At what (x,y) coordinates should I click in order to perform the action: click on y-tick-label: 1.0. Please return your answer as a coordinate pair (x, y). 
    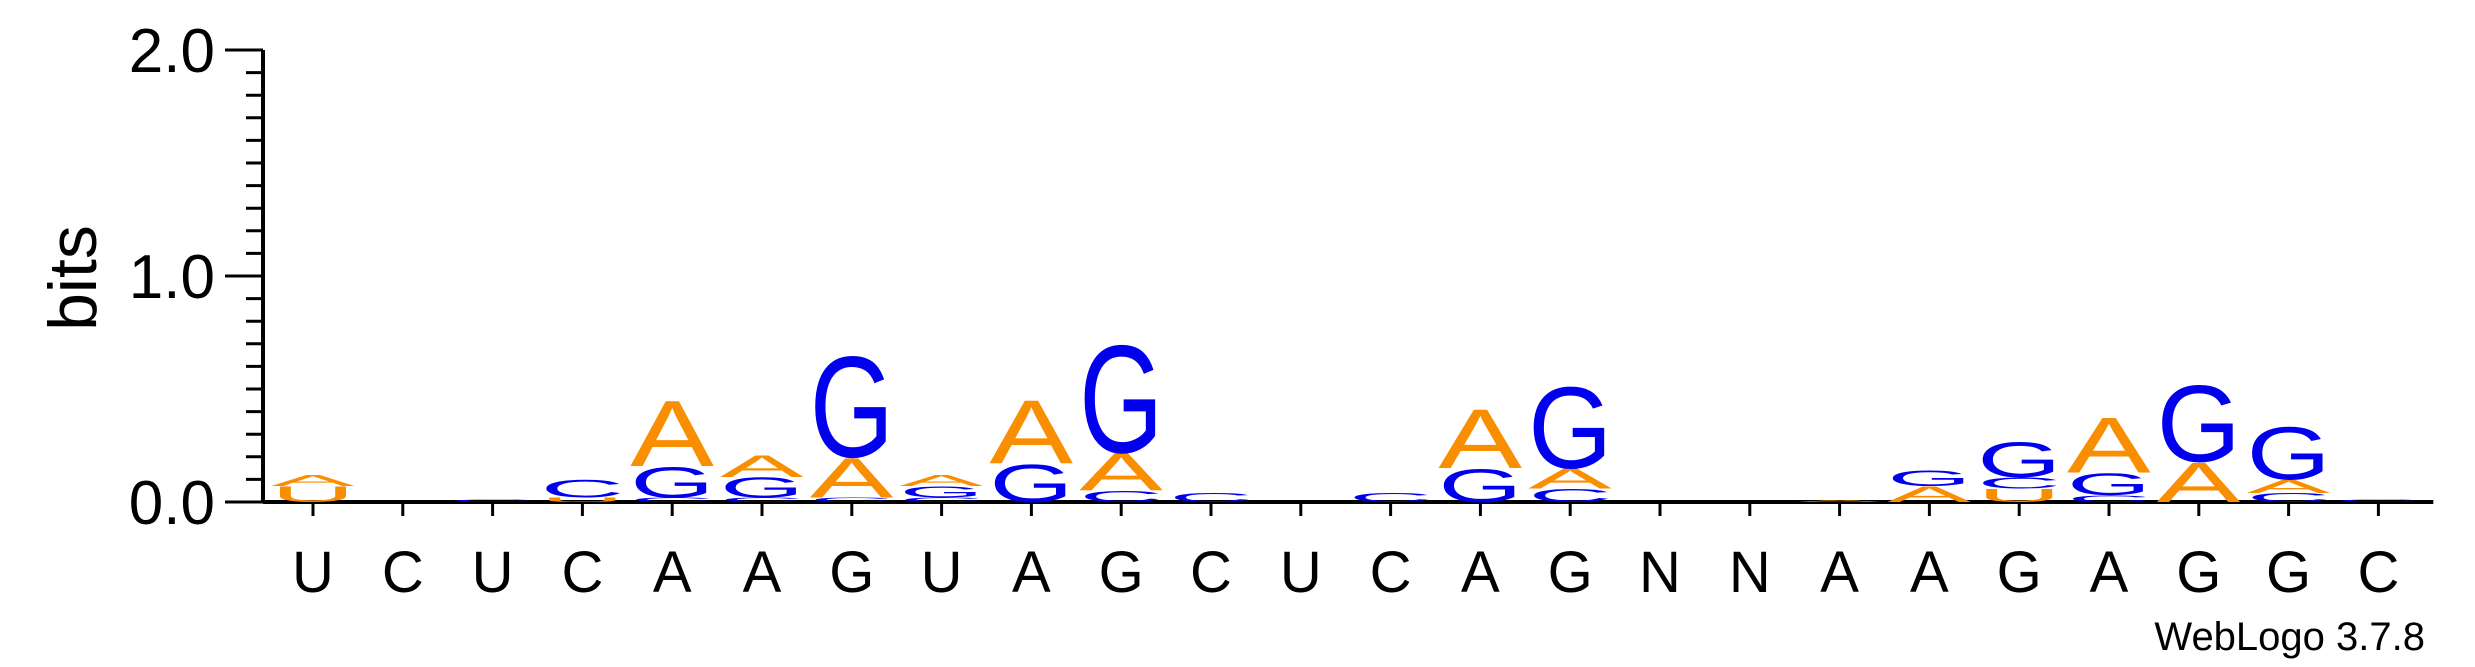
    Looking at the image, I should click on (172, 277).